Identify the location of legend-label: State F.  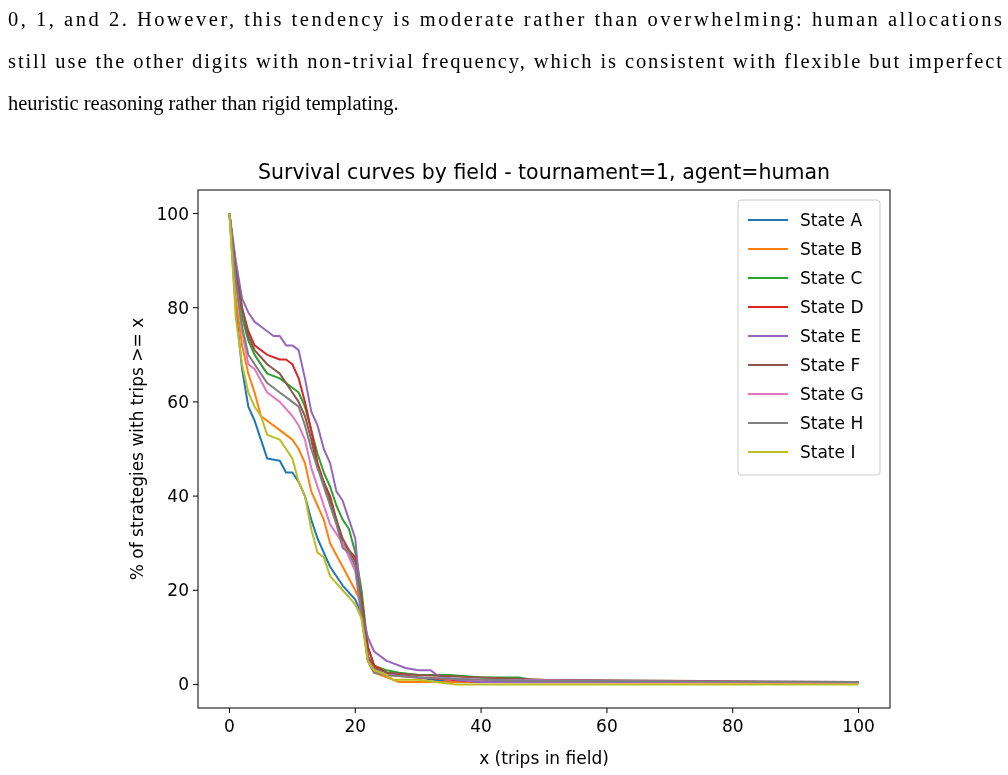
(830, 365).